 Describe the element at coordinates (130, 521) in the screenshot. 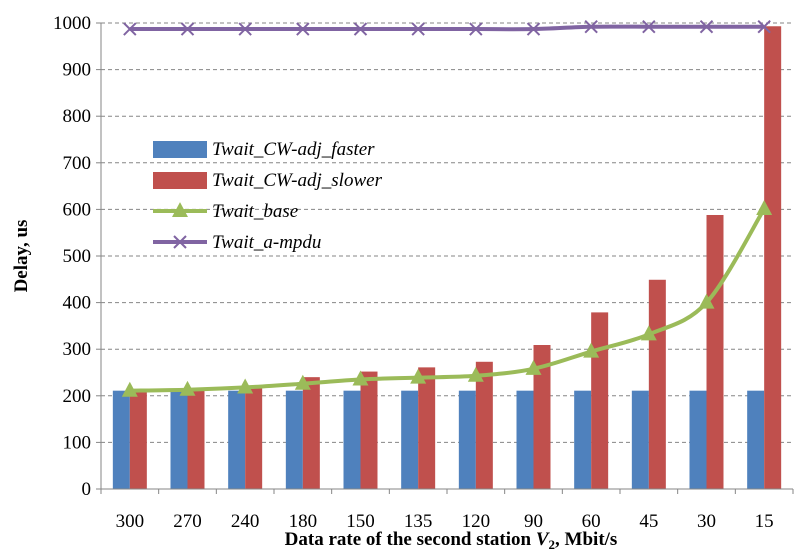

I see `x-tick-label: 300` at that location.